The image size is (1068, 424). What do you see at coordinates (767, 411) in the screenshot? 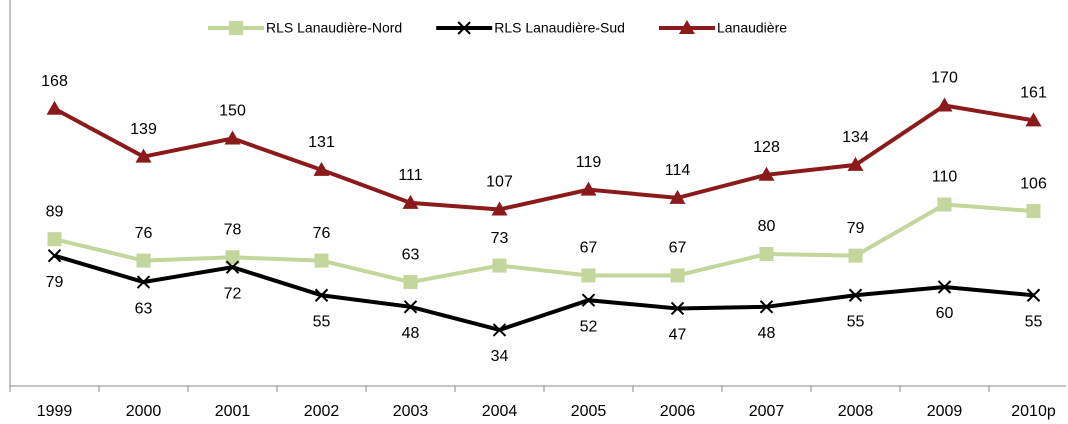
I see `x-tick-label: 2007` at bounding box center [767, 411].